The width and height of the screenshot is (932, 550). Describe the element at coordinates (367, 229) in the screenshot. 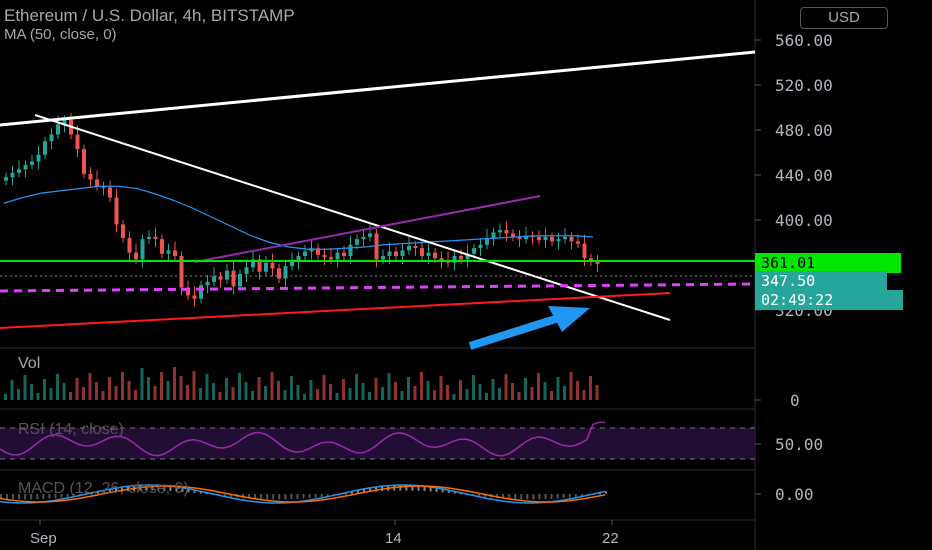

I see `channel-top-line` at that location.